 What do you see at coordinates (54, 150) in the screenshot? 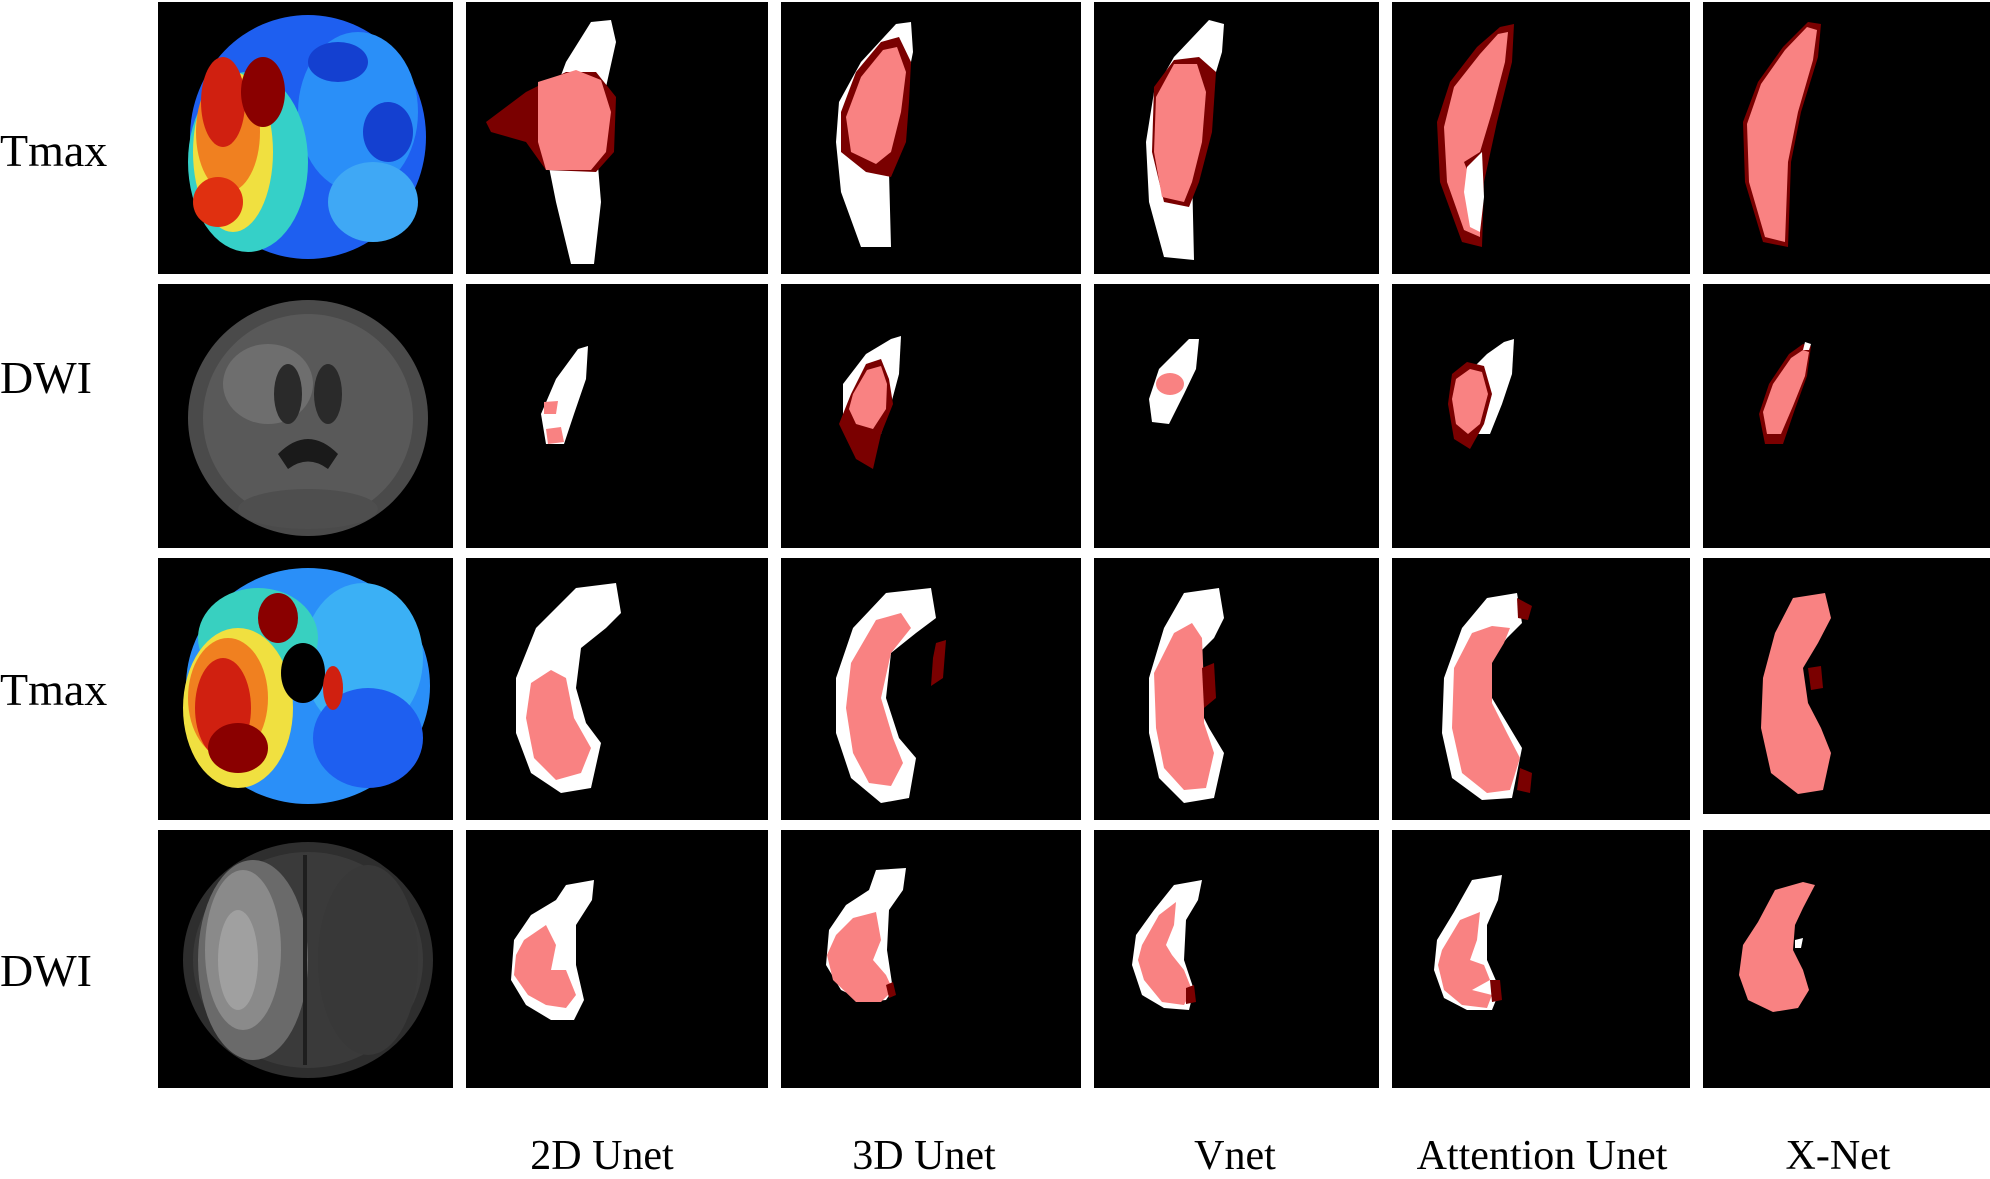
I see `row-label-1: Tmax` at bounding box center [54, 150].